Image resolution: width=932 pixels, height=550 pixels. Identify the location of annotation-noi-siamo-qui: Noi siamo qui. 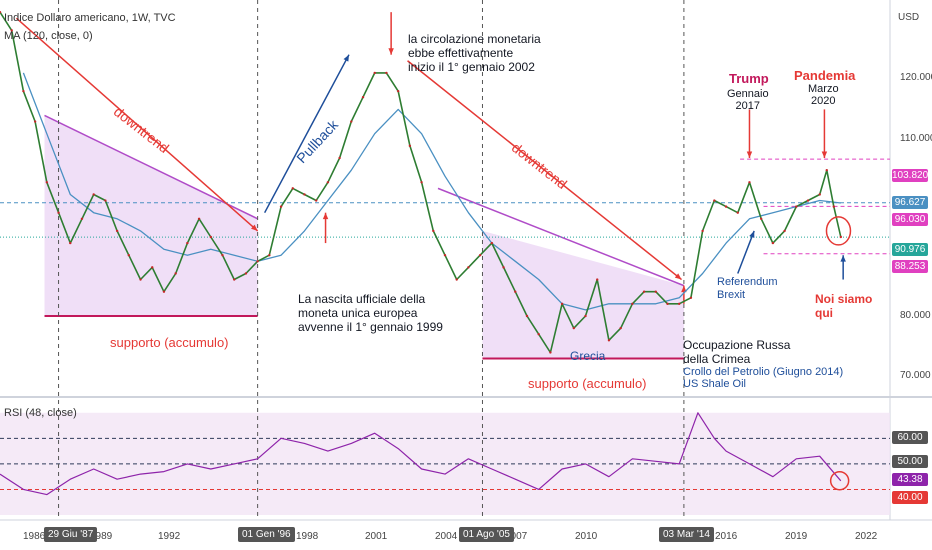
(843, 306).